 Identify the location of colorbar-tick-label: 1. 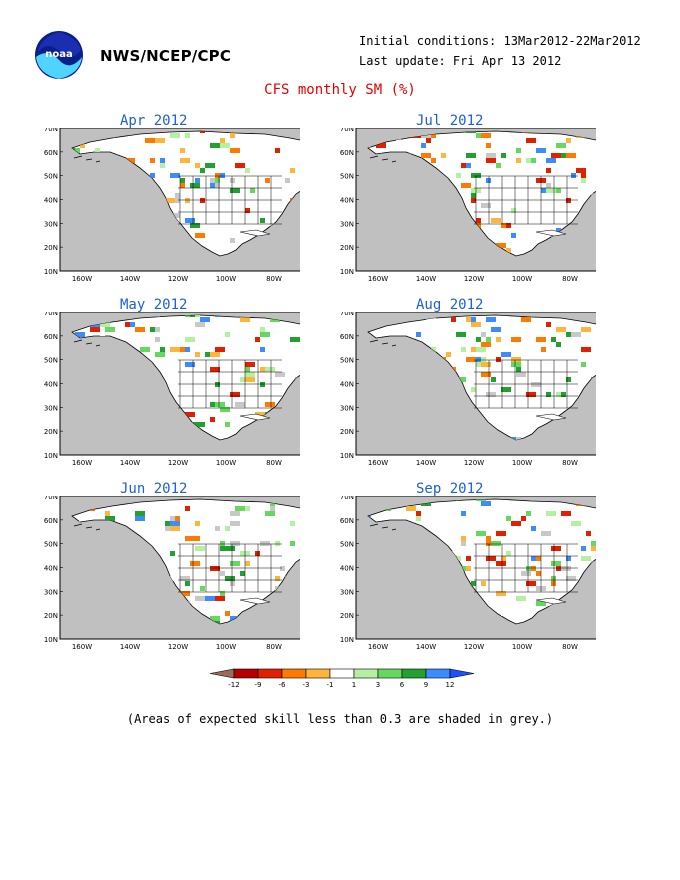
(354, 685).